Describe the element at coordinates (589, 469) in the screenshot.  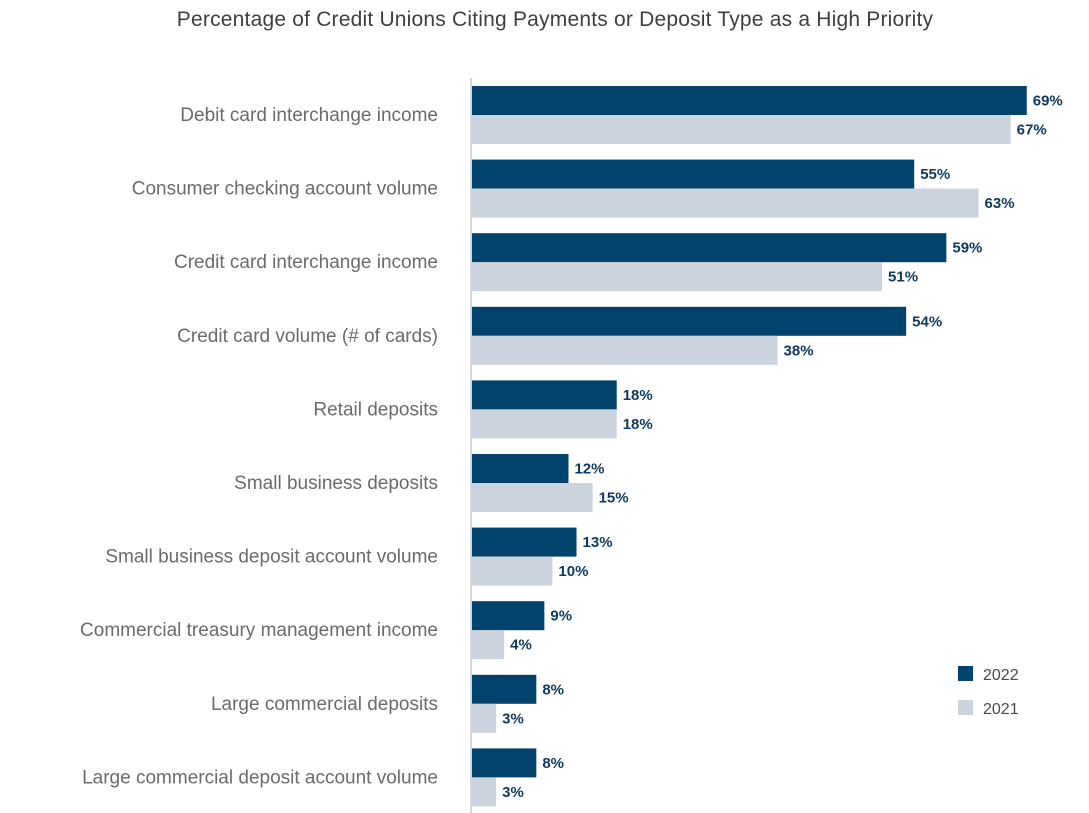
I see `value-label-2022: 12%` at that location.